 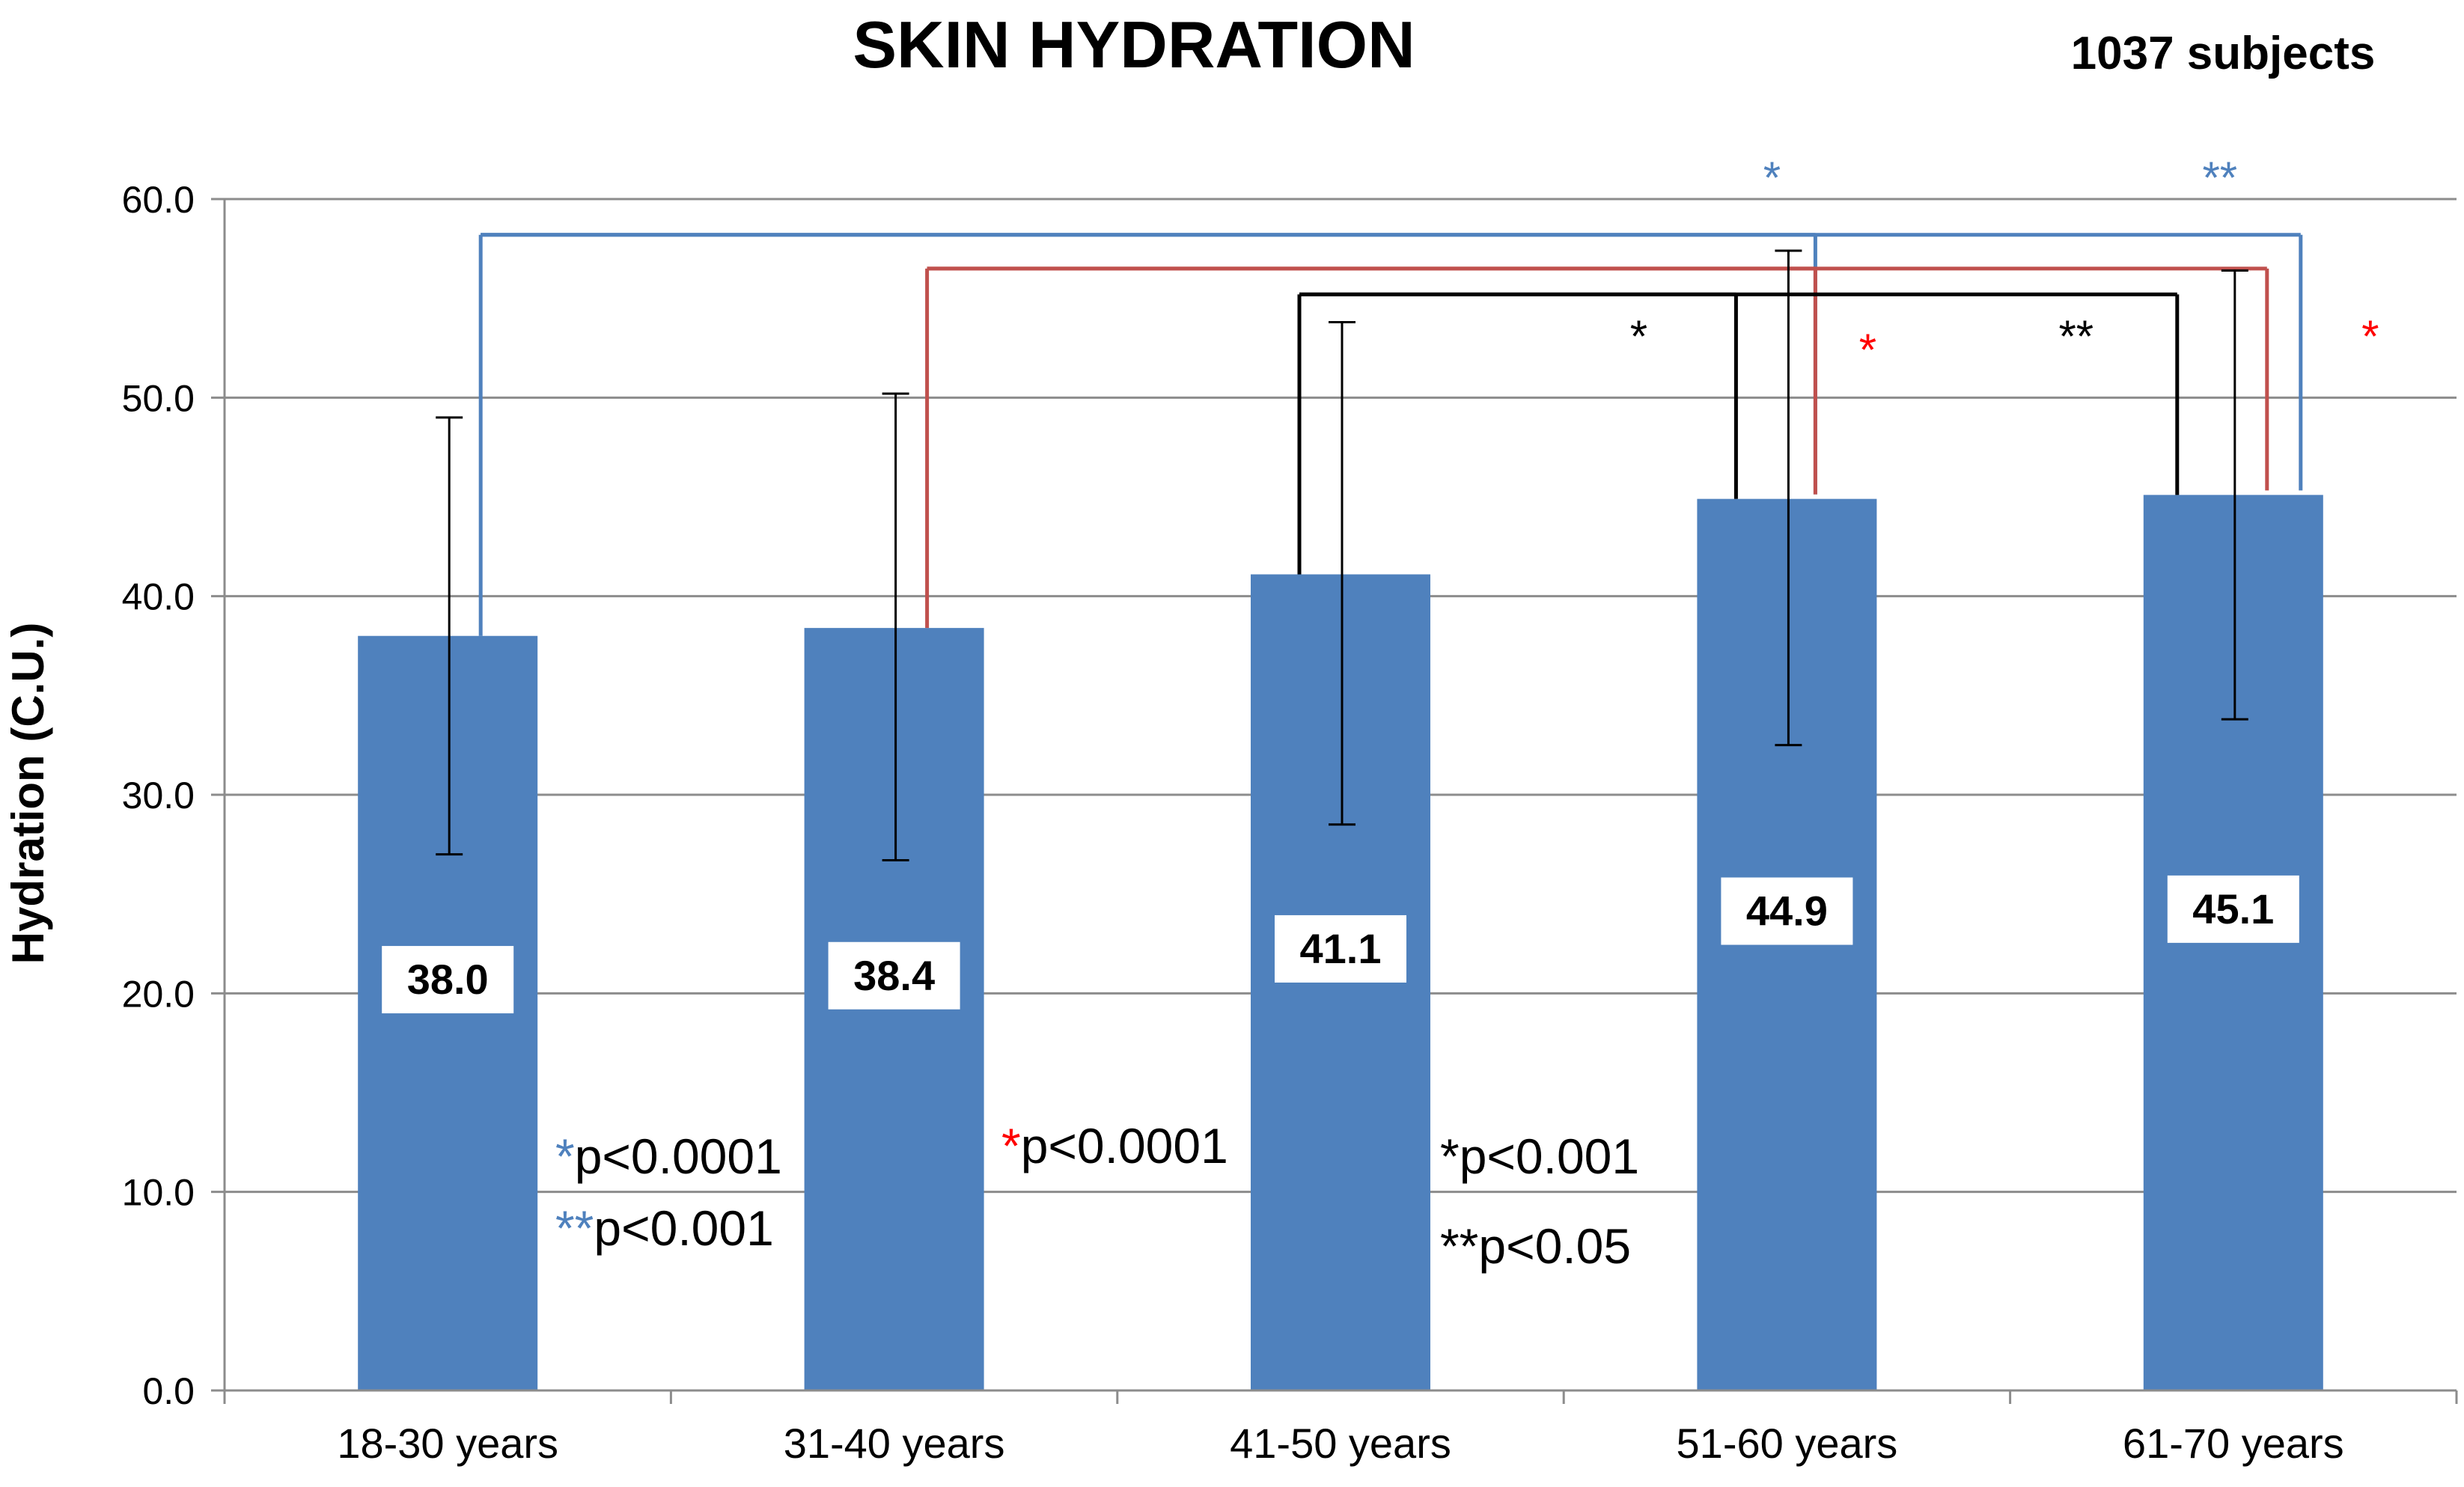 I want to click on y-tick-label: 0.0, so click(x=169, y=1391).